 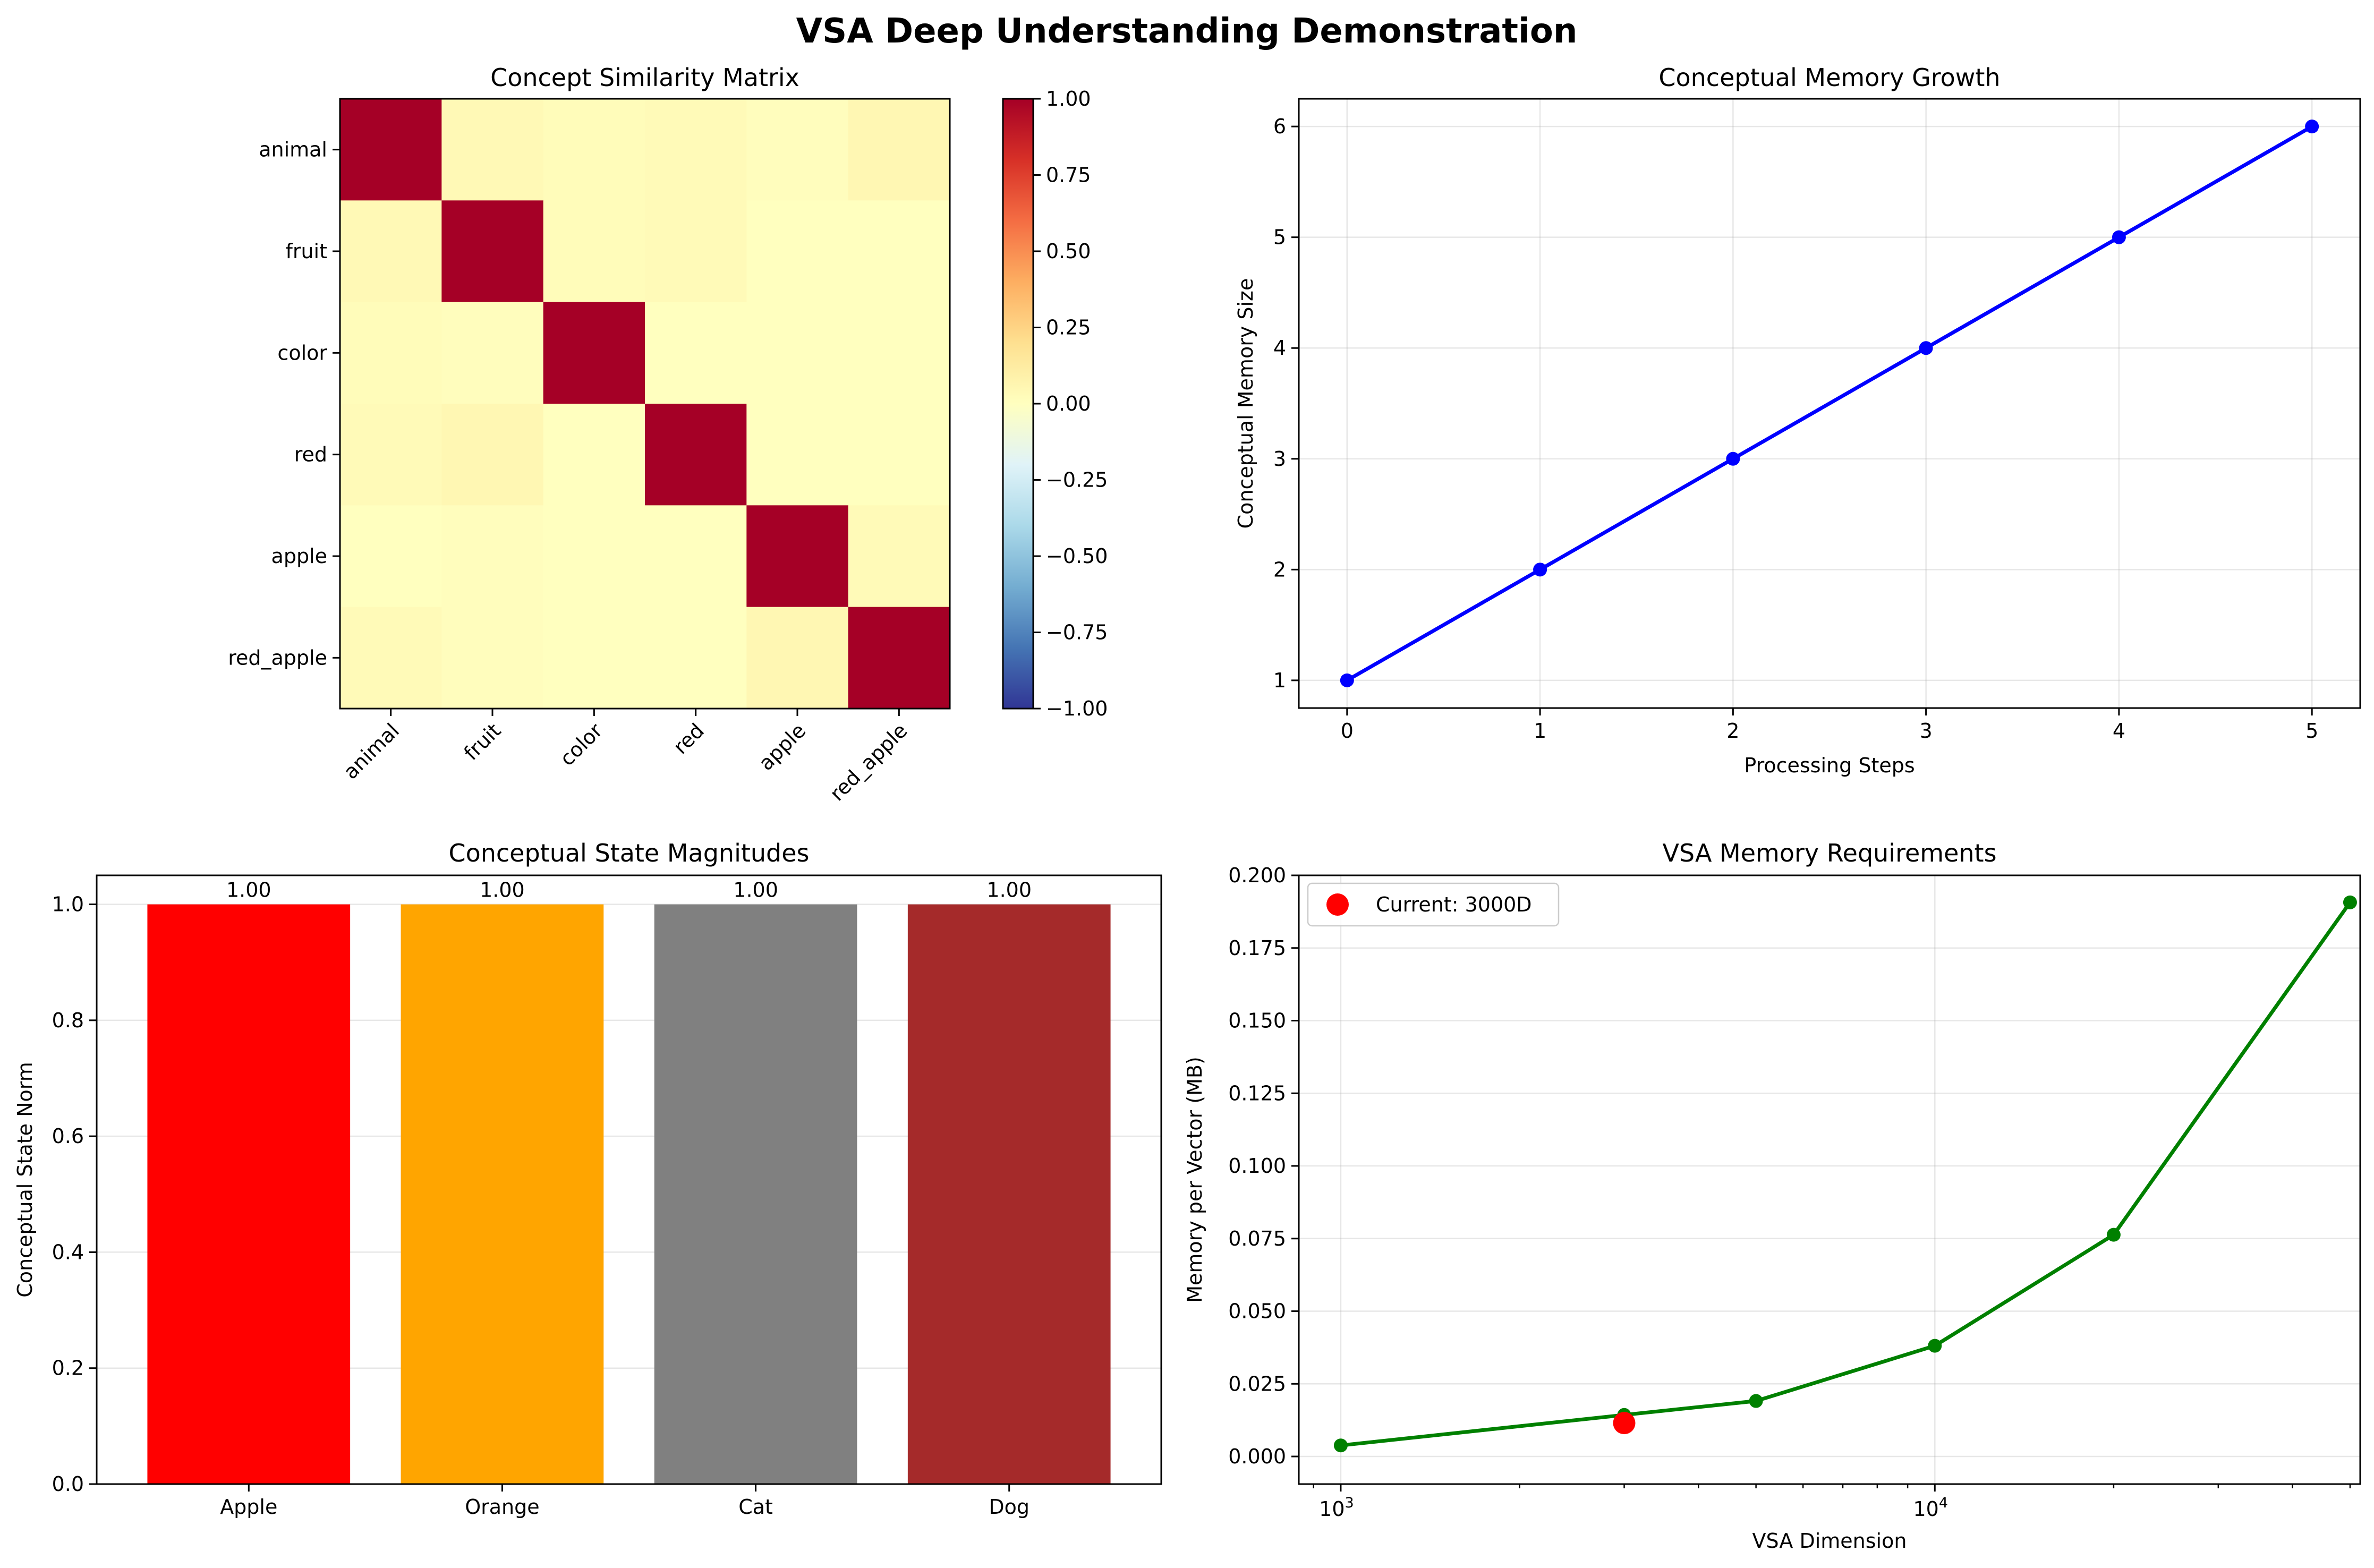 What do you see at coordinates (2119, 731) in the screenshot?
I see `x-tick-label: 4` at bounding box center [2119, 731].